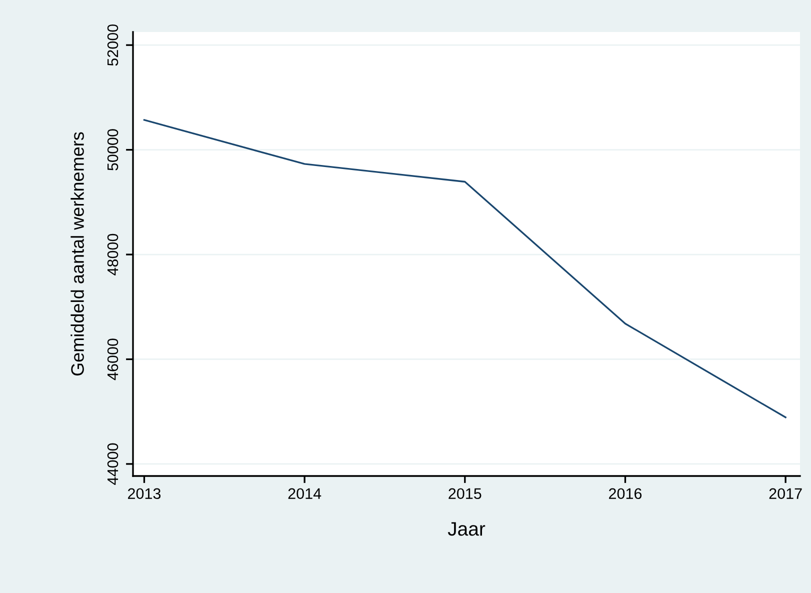 This screenshot has width=811, height=593. What do you see at coordinates (305, 494) in the screenshot?
I see `x-tick-label: 2014` at bounding box center [305, 494].